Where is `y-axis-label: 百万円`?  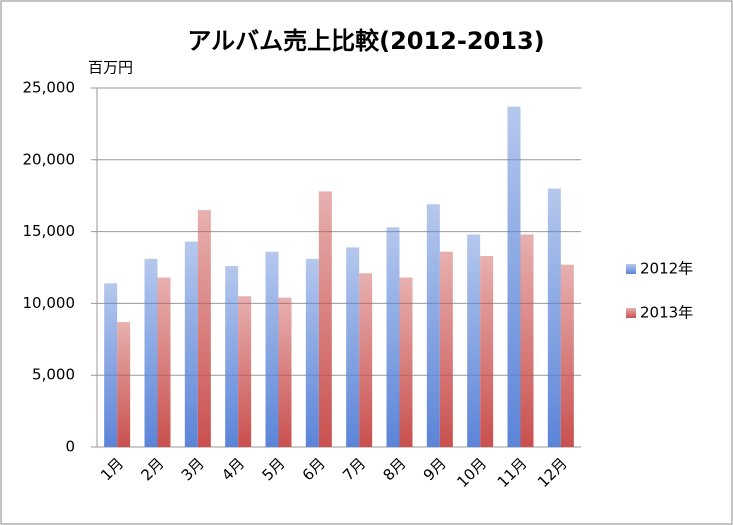
y-axis-label: 百万円 is located at coordinates (110, 68).